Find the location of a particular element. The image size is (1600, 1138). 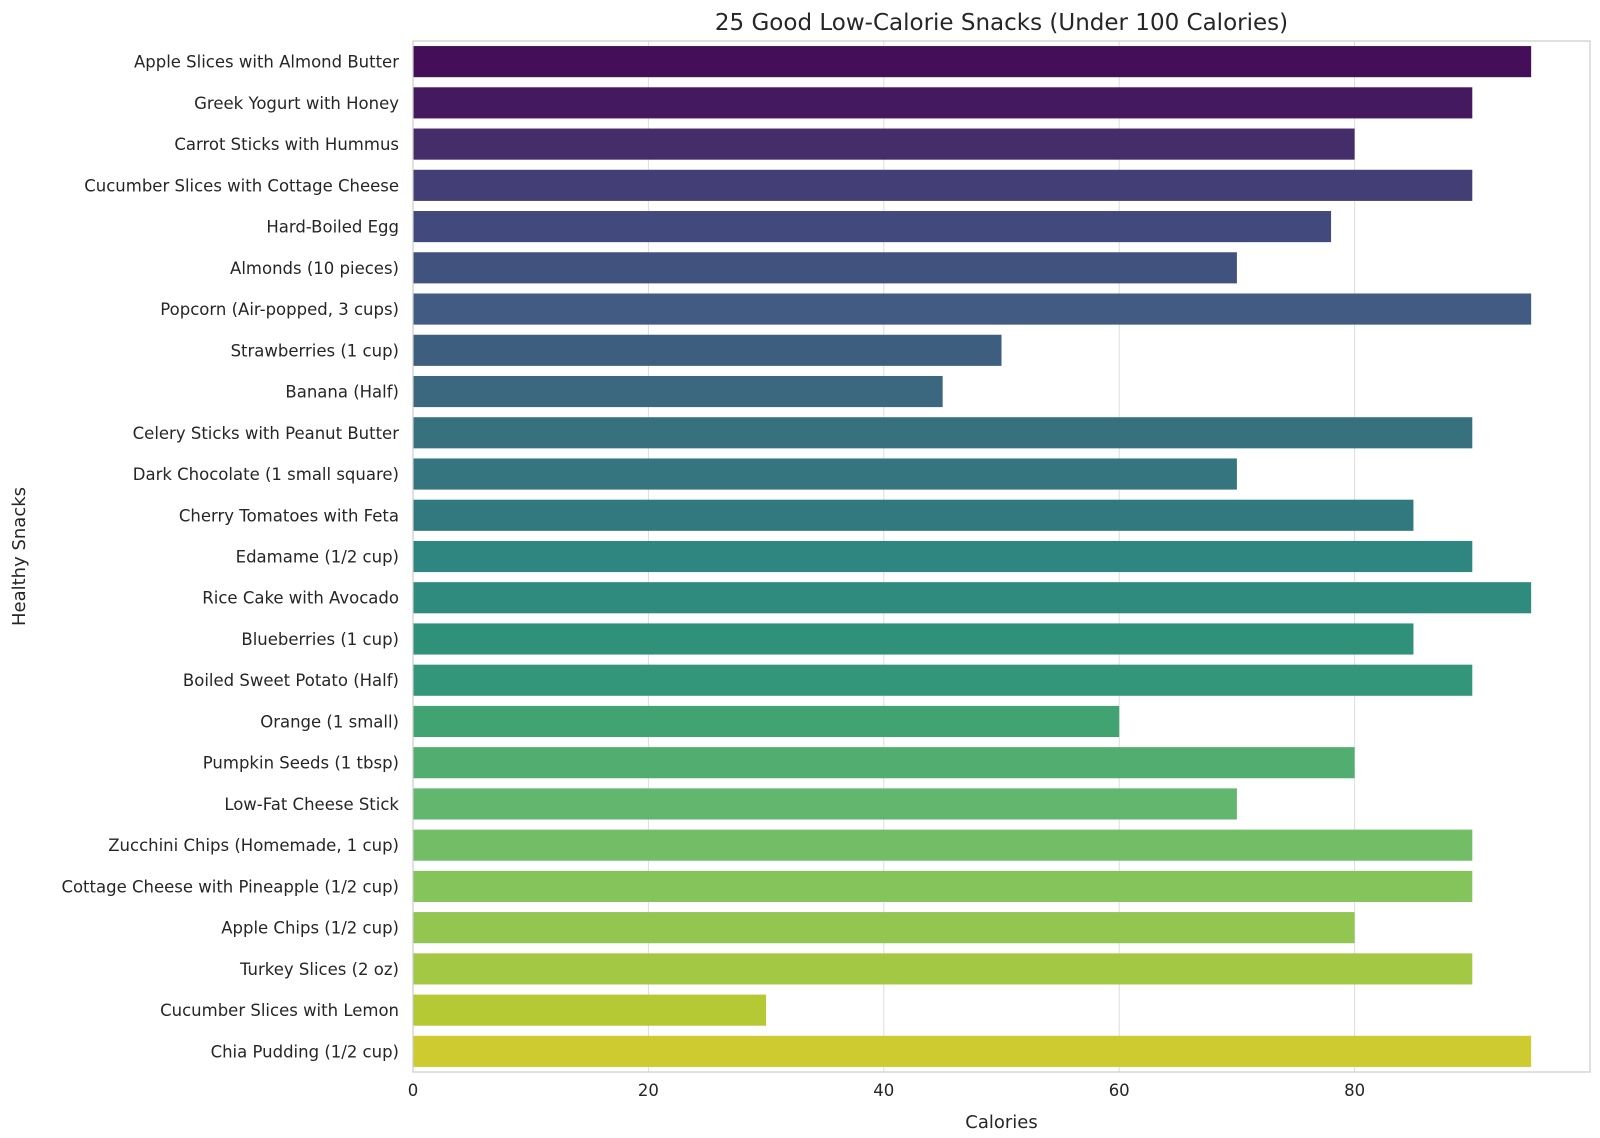

category-label-6: Almonds (10 pieces) is located at coordinates (314, 268).